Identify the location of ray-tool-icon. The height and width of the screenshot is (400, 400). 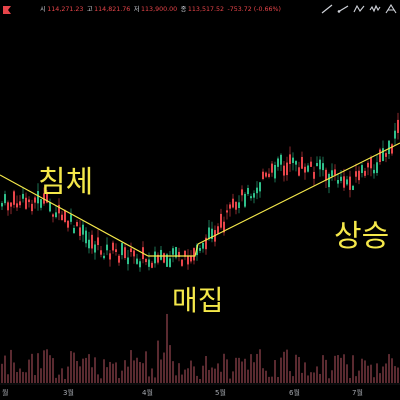
(343, 9).